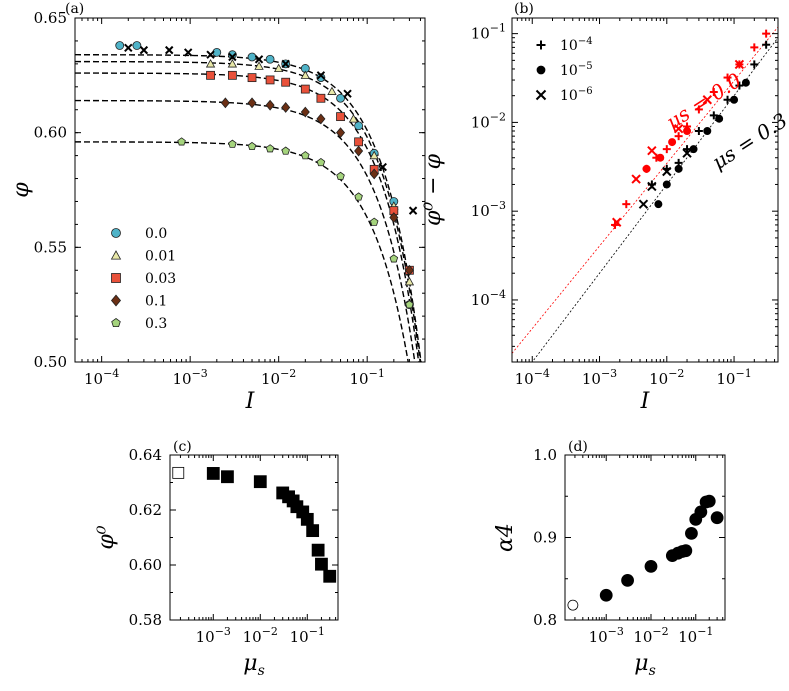  Describe the element at coordinates (564, 70) in the screenshot. I see `panel-b-legend: 10−4 10−5 10−6` at that location.